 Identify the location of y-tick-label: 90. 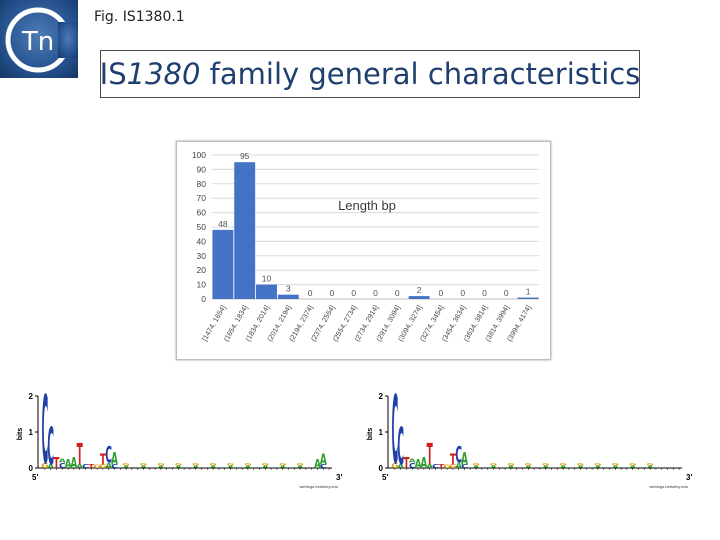
(202, 169).